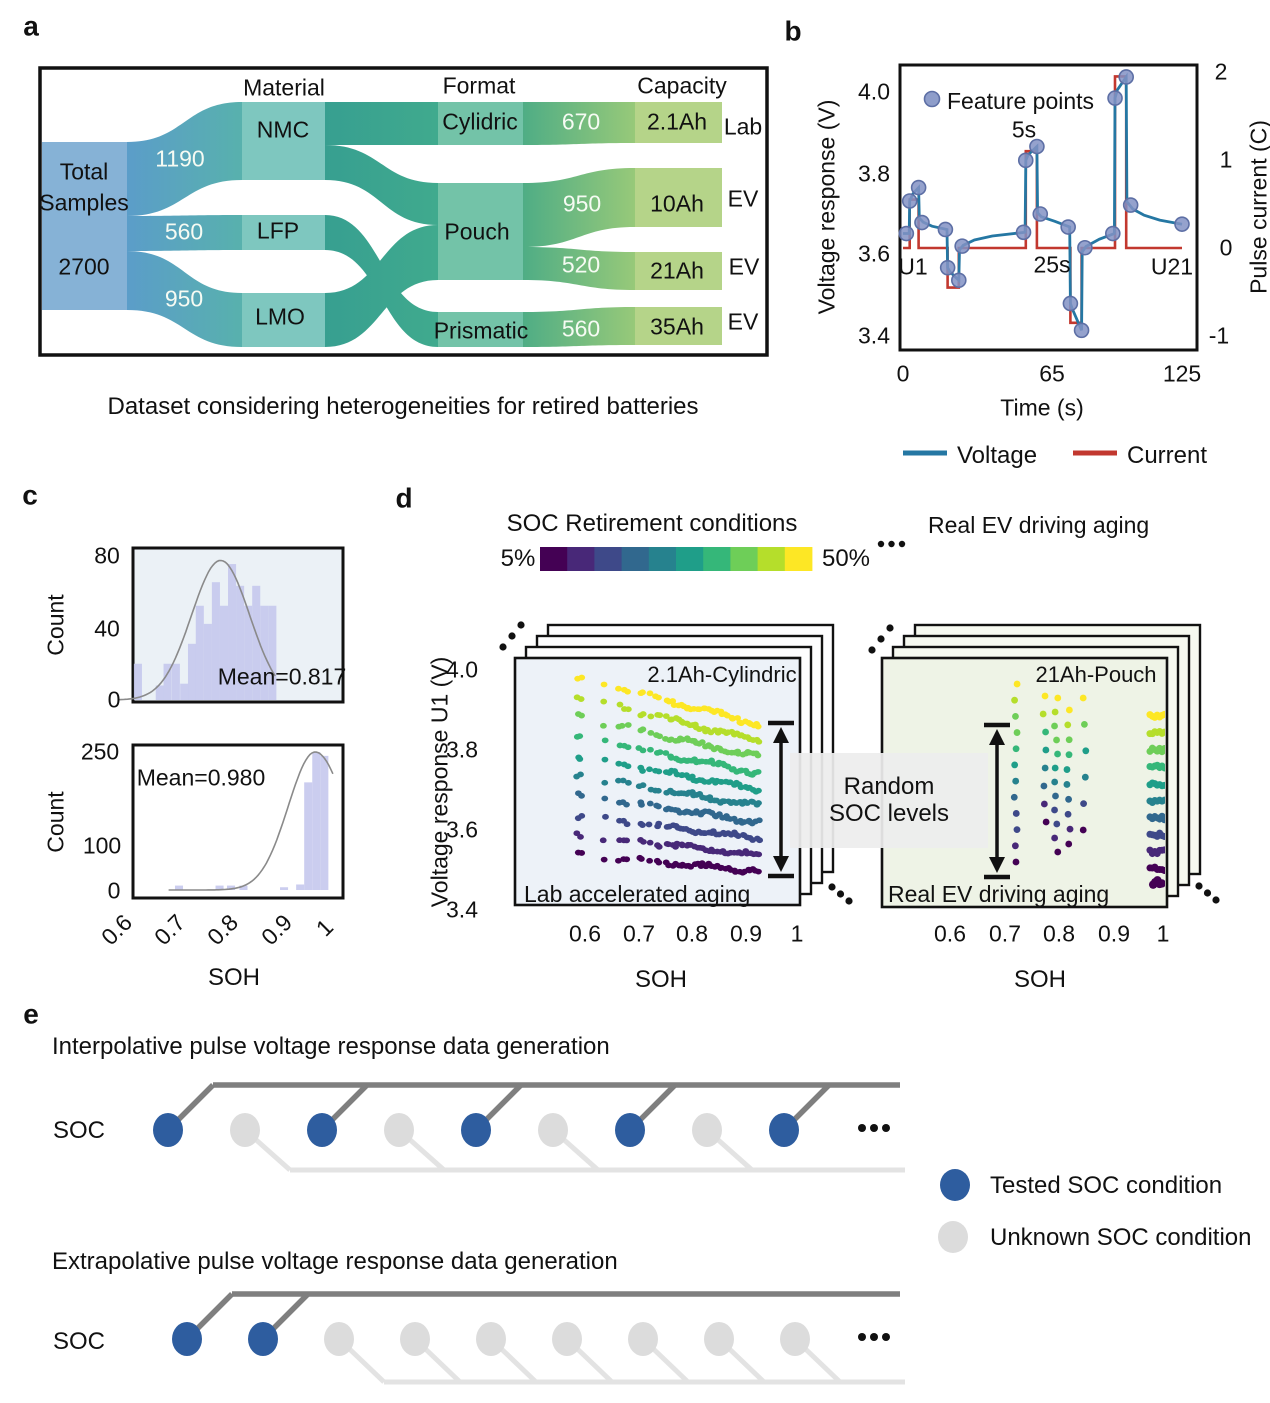 The height and width of the screenshot is (1403, 1270). I want to click on sankey-node-21ah2-rect, so click(678, 271).